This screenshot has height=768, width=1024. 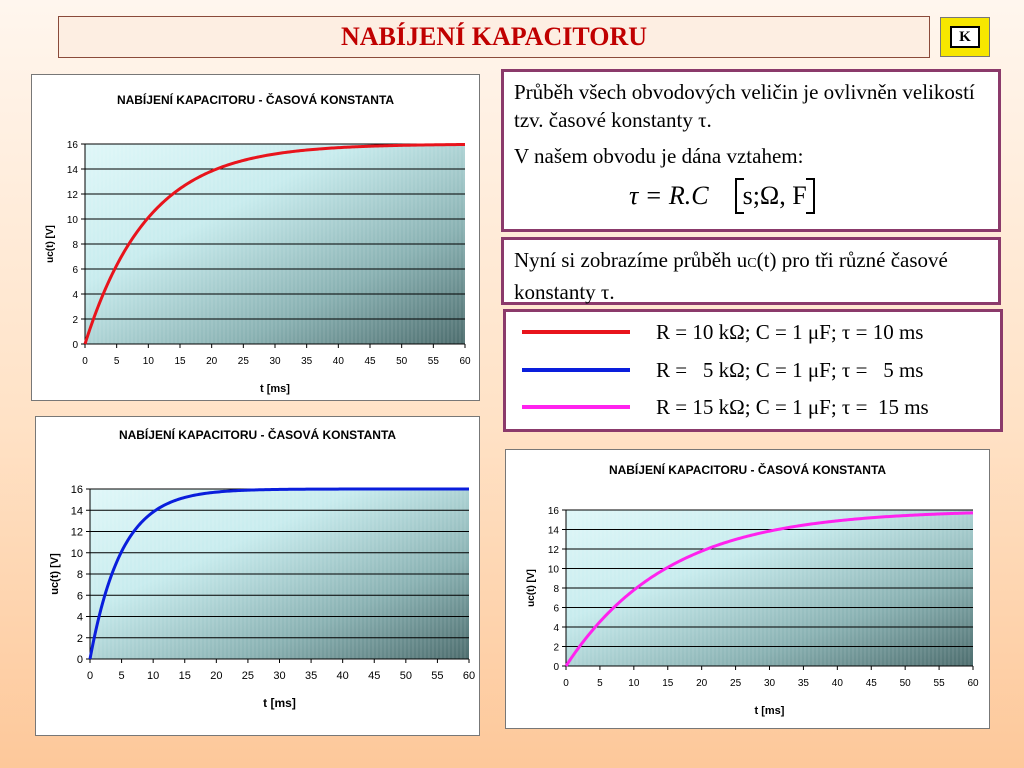 I want to click on legend-row-tau-10: R = 10 kΩ; C = 1 μF; τ = 10 ms, so click(x=753, y=332).